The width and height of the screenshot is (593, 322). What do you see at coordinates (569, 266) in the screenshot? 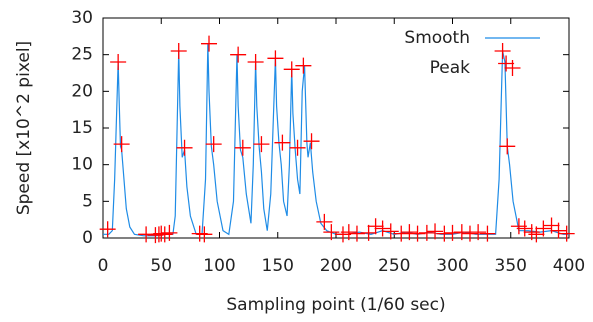
I see `x-tick-label: 400` at bounding box center [569, 266].